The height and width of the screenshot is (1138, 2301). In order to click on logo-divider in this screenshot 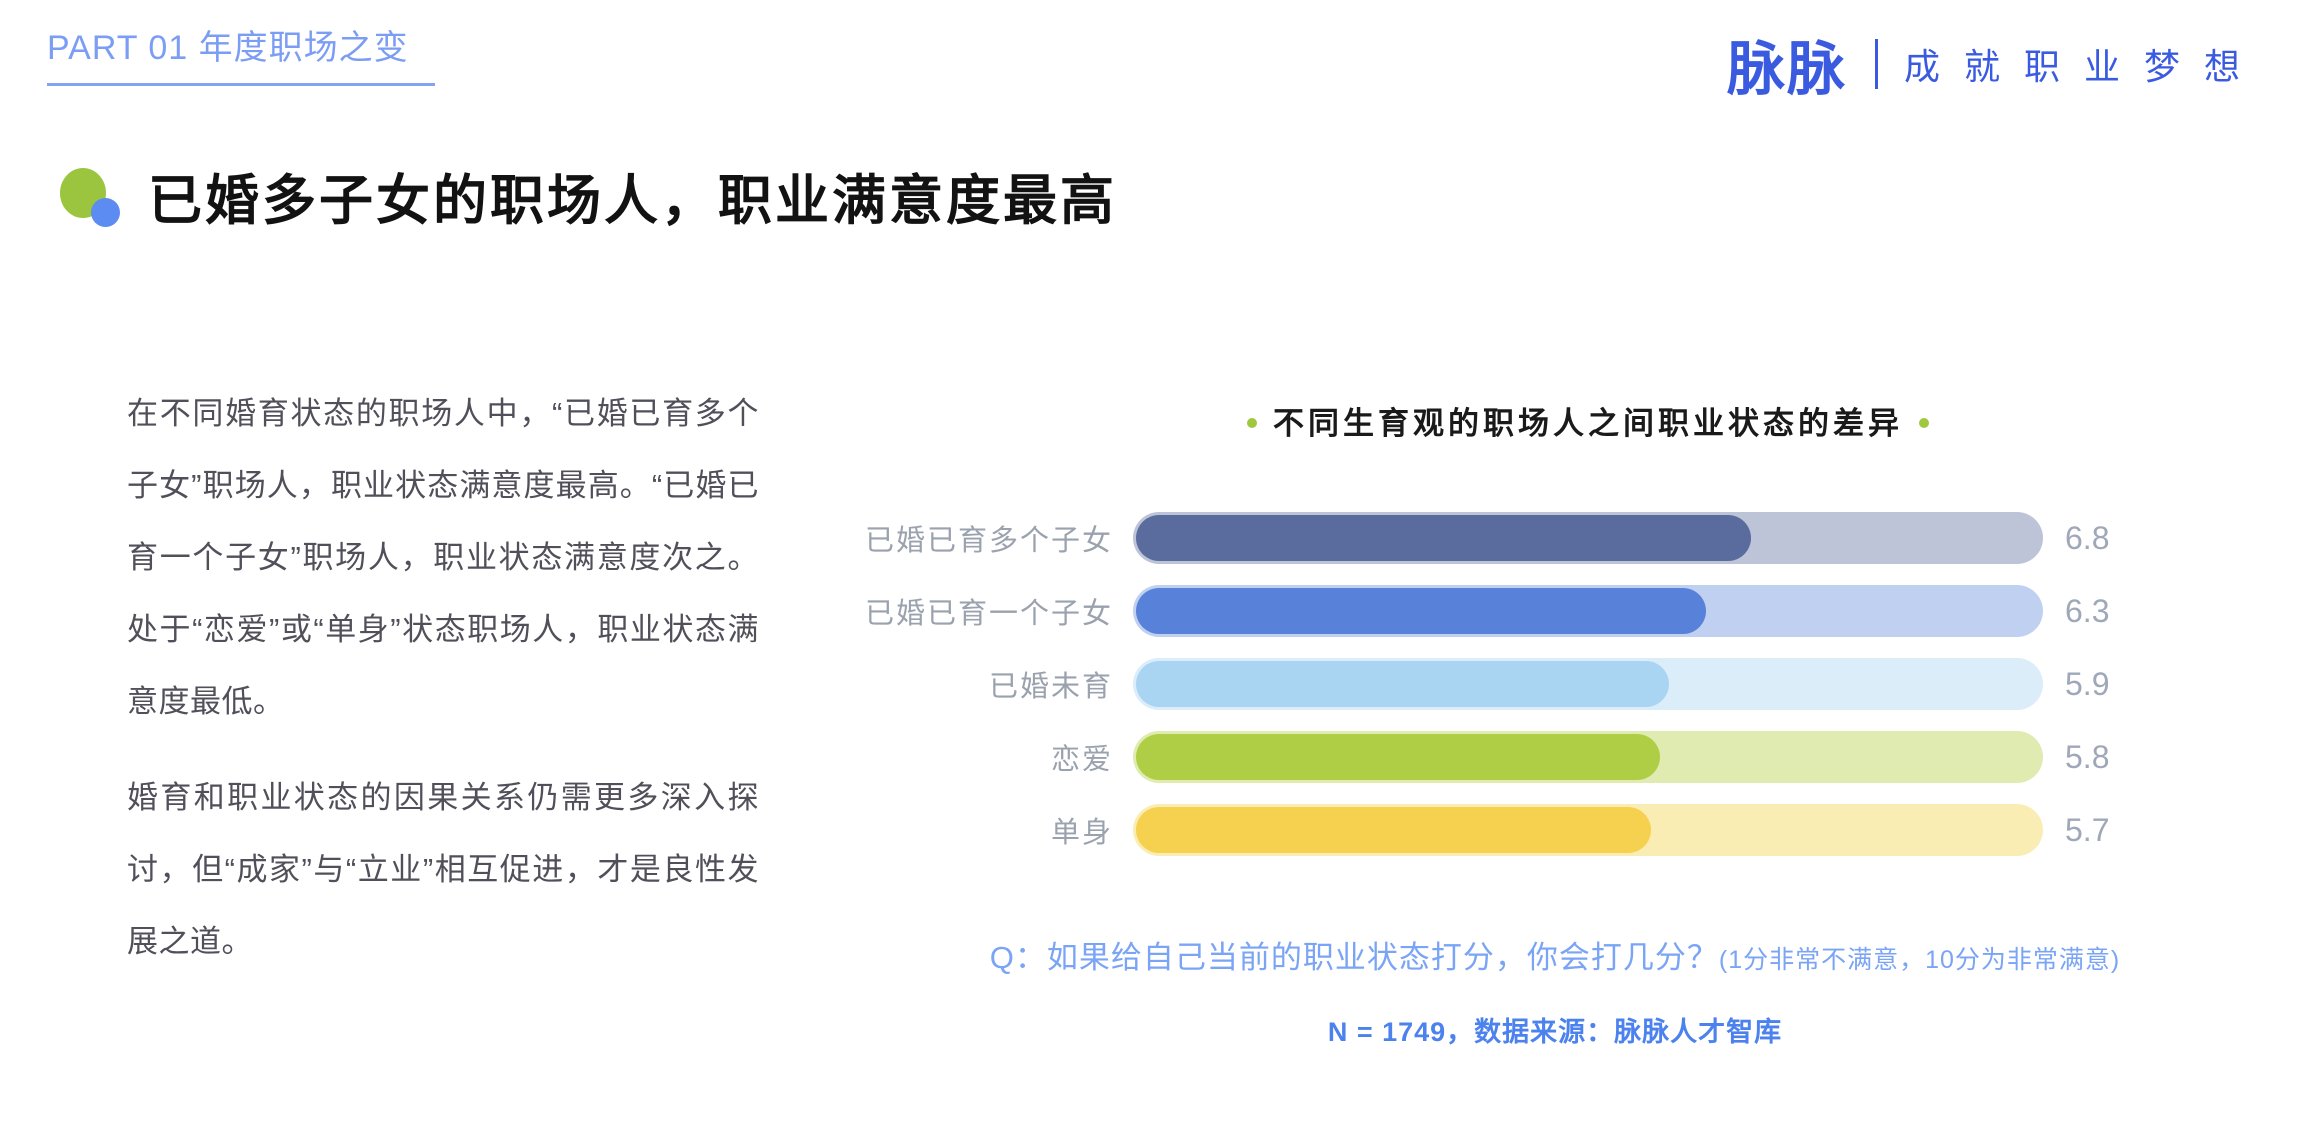, I will do `click(1876, 64)`.